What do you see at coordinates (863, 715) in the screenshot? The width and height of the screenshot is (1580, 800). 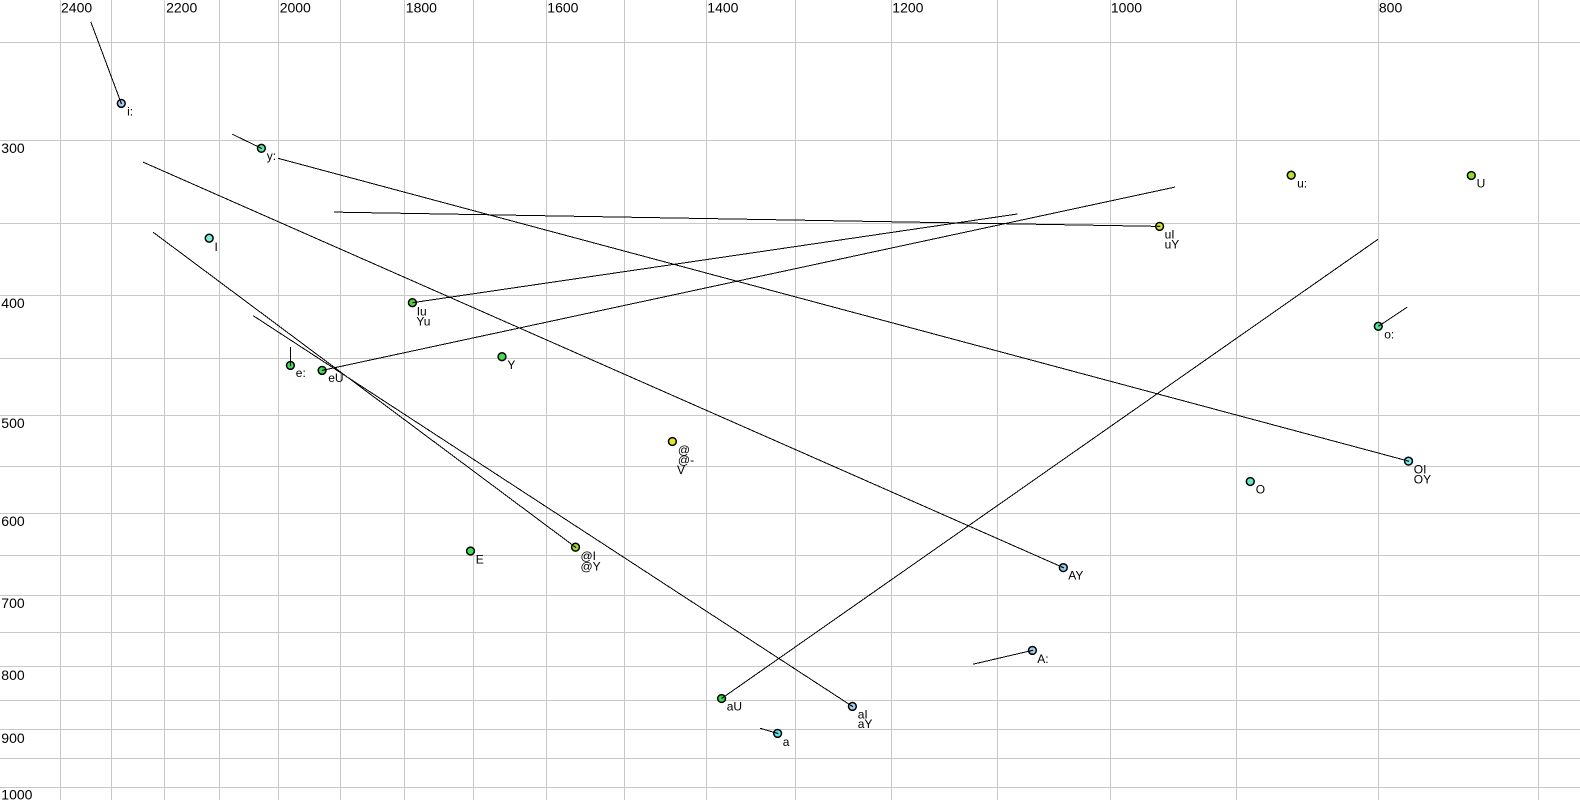 I see `svg-text: aI` at bounding box center [863, 715].